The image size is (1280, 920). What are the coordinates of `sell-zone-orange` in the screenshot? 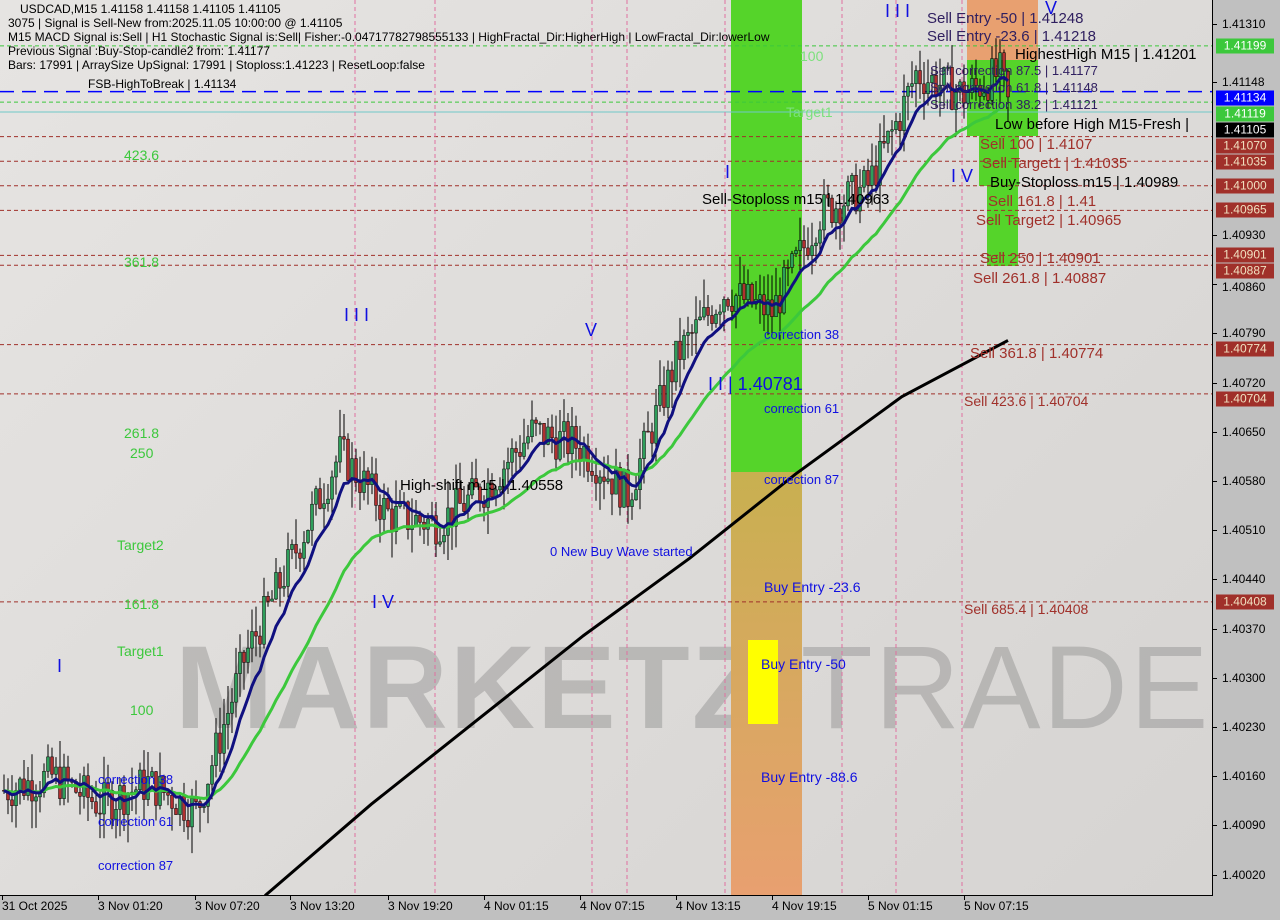 It's located at (1002, 30).